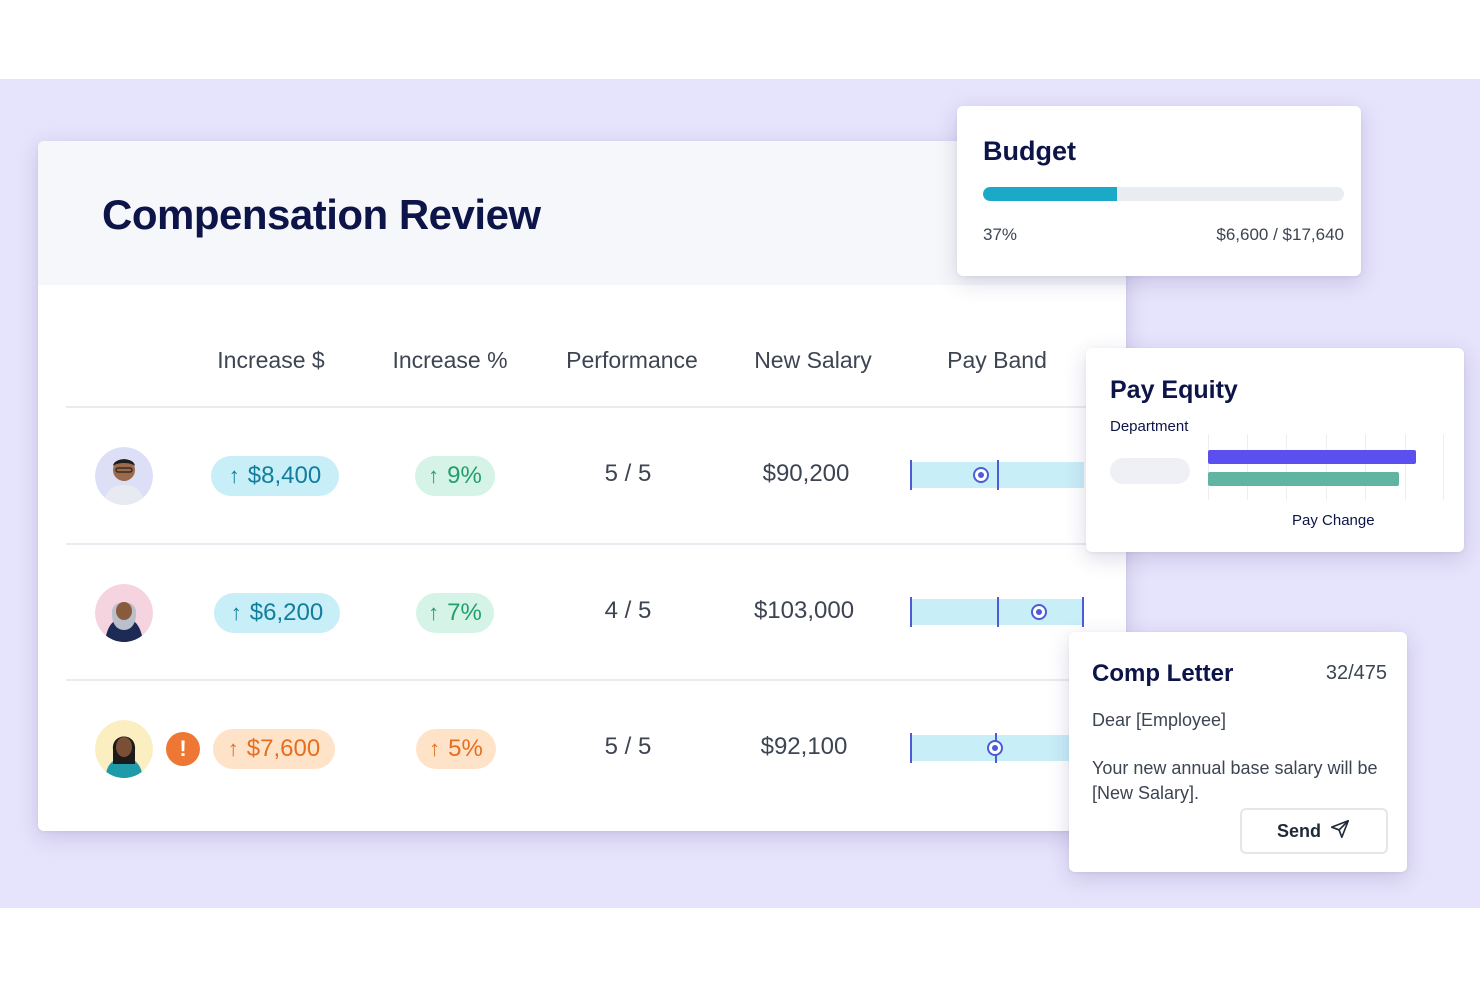  I want to click on increase-amount-badge: ↑ $8,400, so click(275, 476).